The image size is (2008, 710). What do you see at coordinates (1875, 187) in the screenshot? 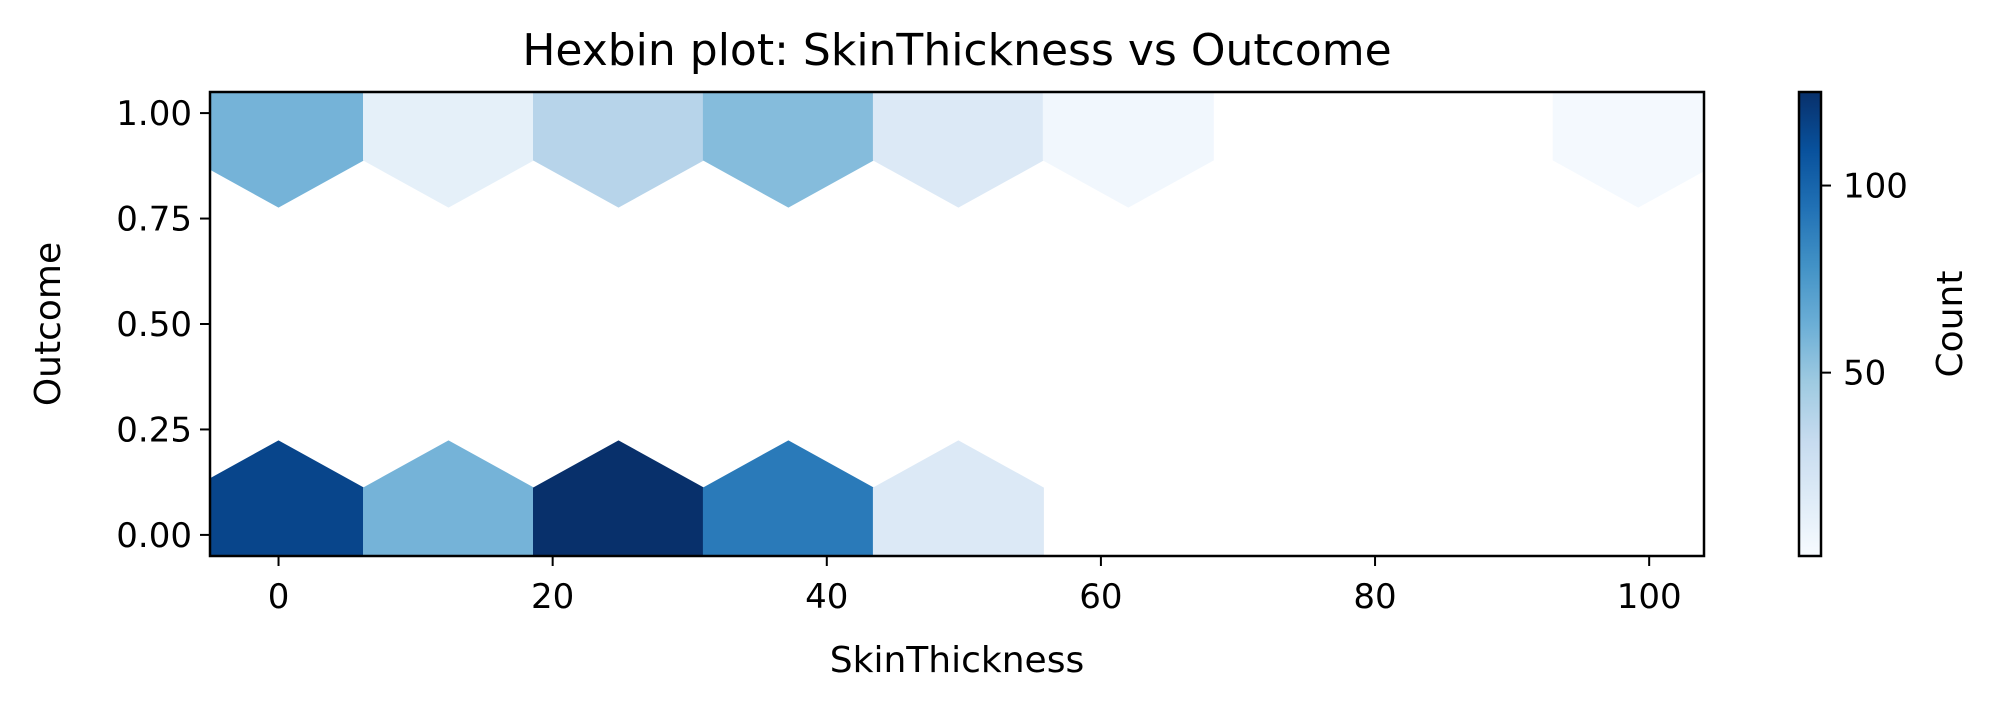
I see `colorbar-tick-label: 100` at bounding box center [1875, 187].